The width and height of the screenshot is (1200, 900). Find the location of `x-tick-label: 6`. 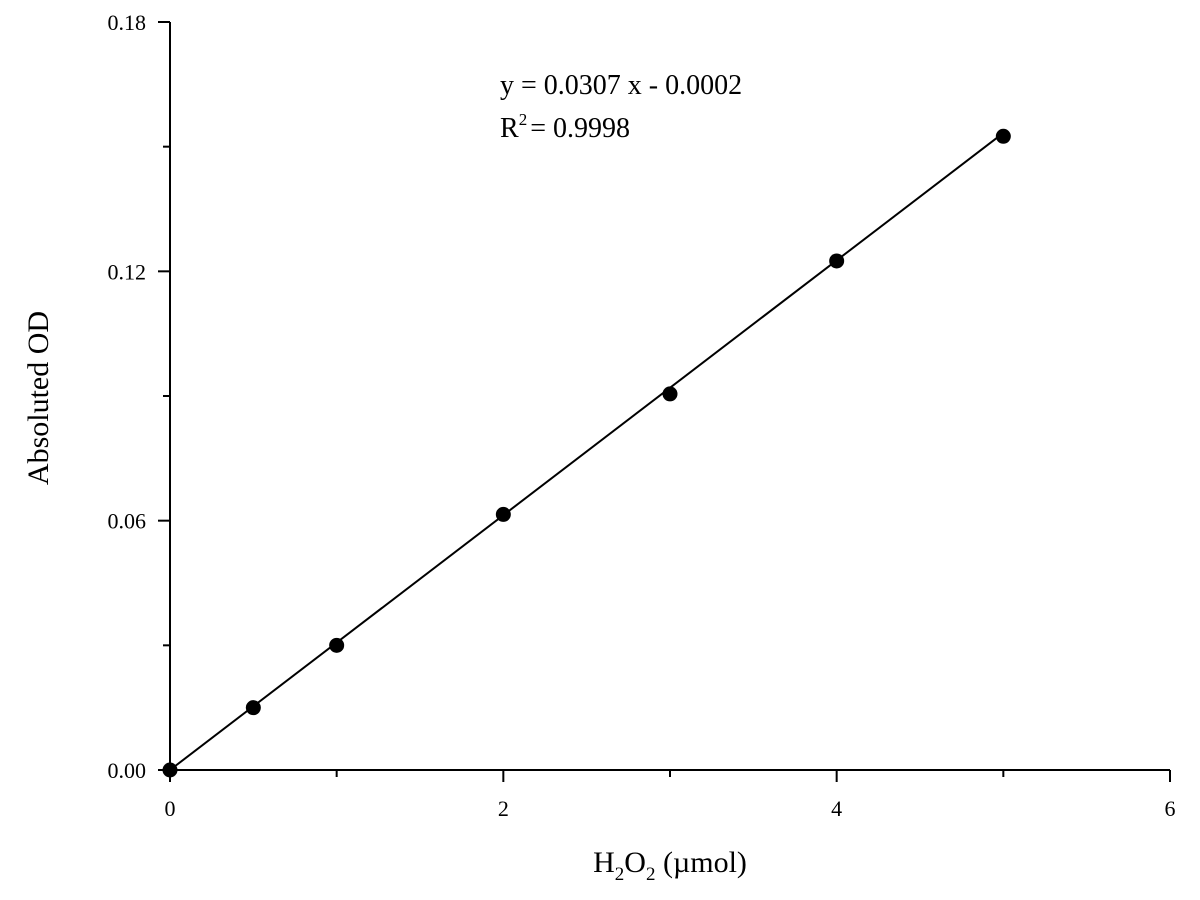

x-tick-label: 6 is located at coordinates (1170, 808).